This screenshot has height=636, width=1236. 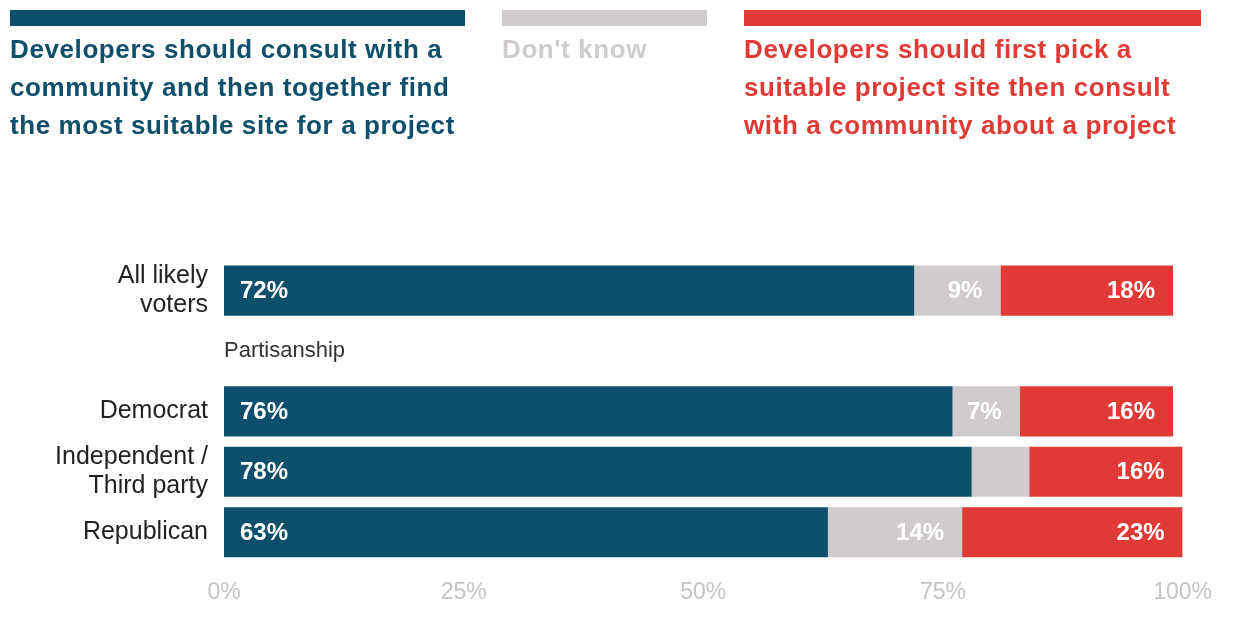 I want to click on x-tick-label: 75%, so click(x=942, y=590).